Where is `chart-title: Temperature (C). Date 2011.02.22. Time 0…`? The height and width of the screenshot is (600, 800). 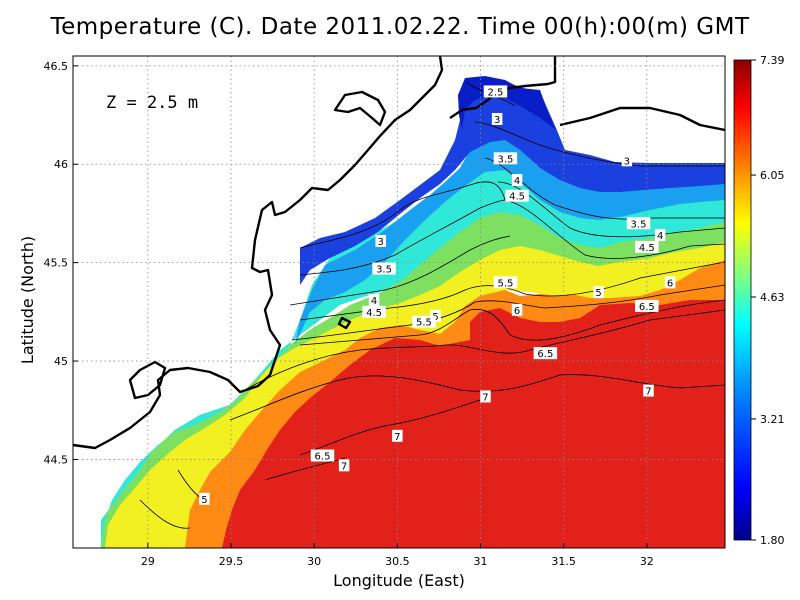 chart-title: Temperature (C). Date 2011.02.22. Time 0… is located at coordinates (400, 27).